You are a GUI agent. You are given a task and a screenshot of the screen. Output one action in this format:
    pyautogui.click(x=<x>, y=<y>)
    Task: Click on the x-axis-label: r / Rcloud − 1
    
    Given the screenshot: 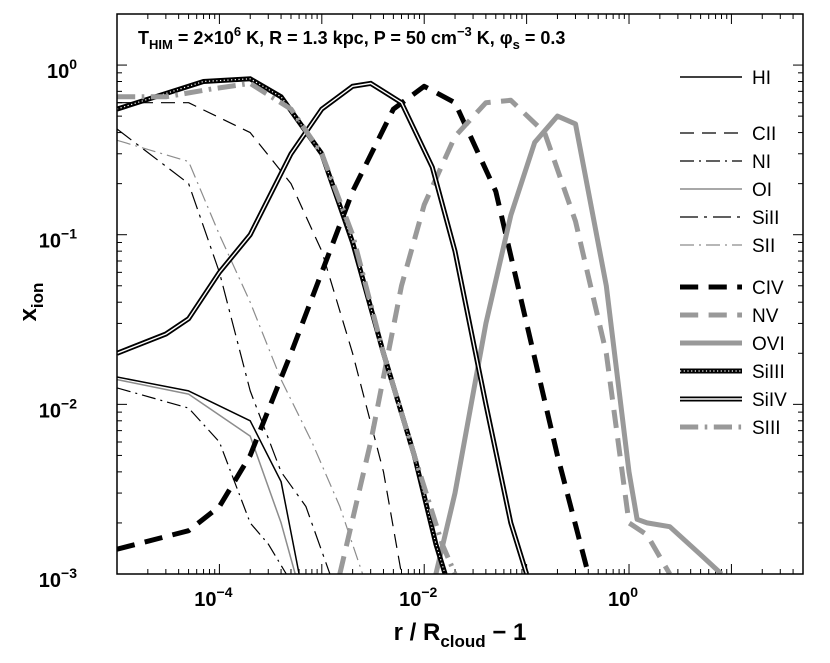 What is the action you would take?
    pyautogui.click(x=460, y=635)
    